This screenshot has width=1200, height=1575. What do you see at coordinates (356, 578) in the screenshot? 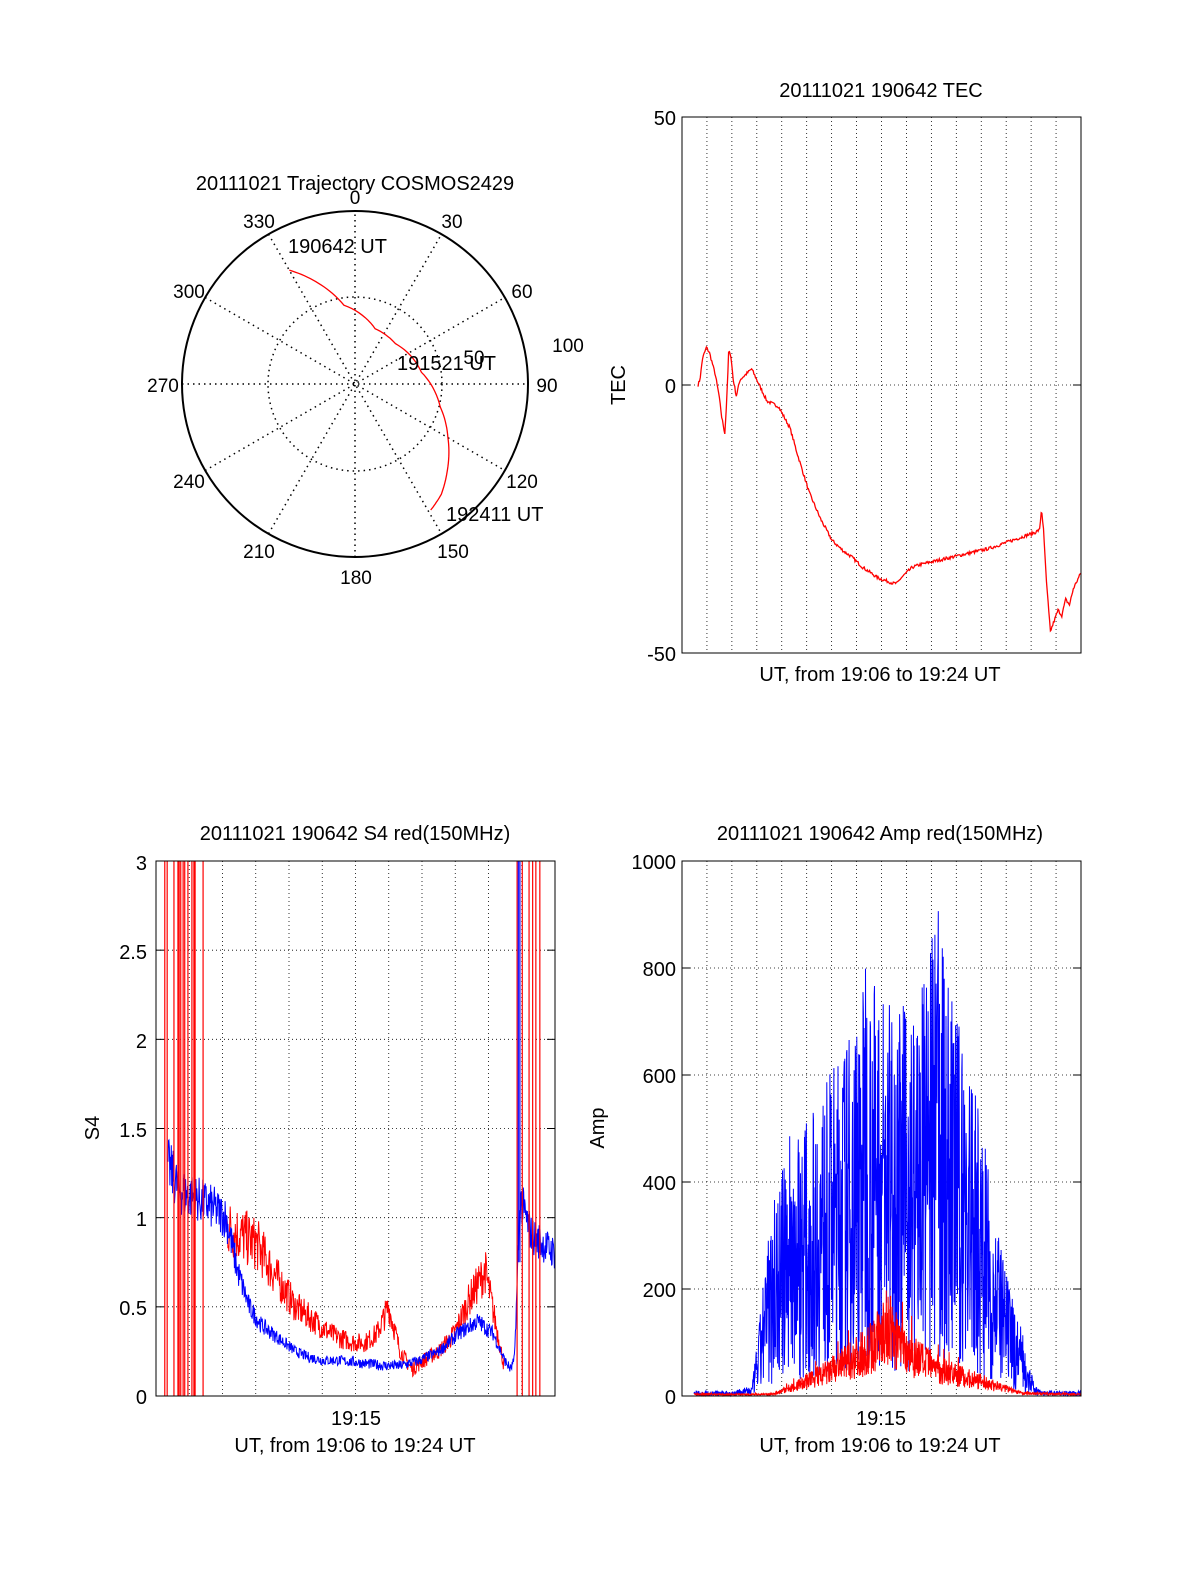
I see `az-label-180: 180` at bounding box center [356, 578].